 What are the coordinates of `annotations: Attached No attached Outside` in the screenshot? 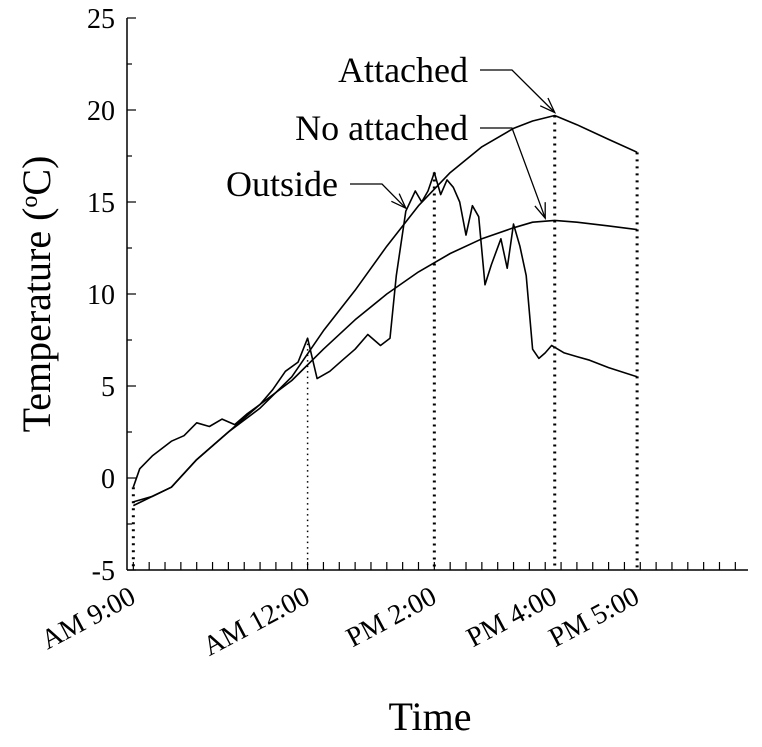 It's located at (391, 135).